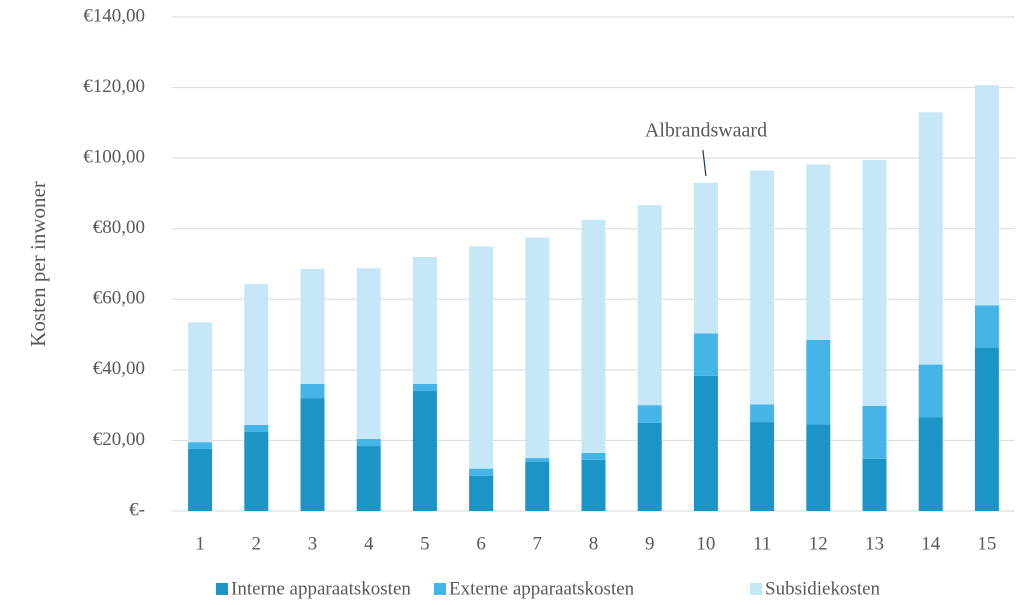  What do you see at coordinates (425, 543) in the screenshot?
I see `x-tick-label: 5` at bounding box center [425, 543].